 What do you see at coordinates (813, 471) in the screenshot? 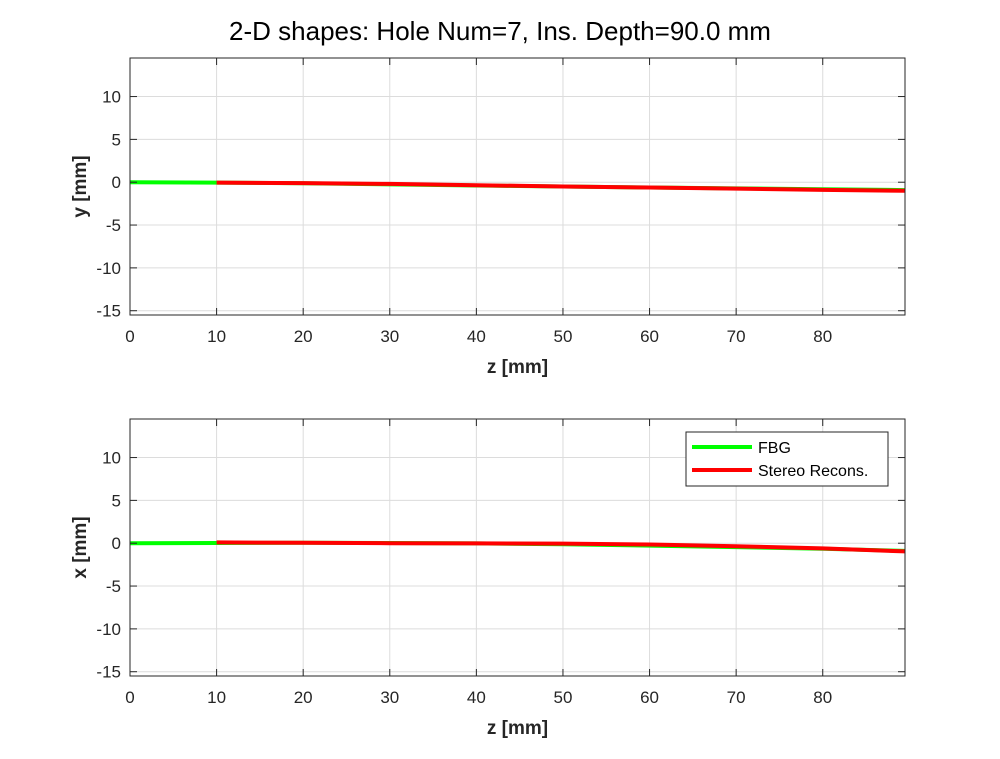
I see `legend-label: Stereo Recons.` at bounding box center [813, 471].